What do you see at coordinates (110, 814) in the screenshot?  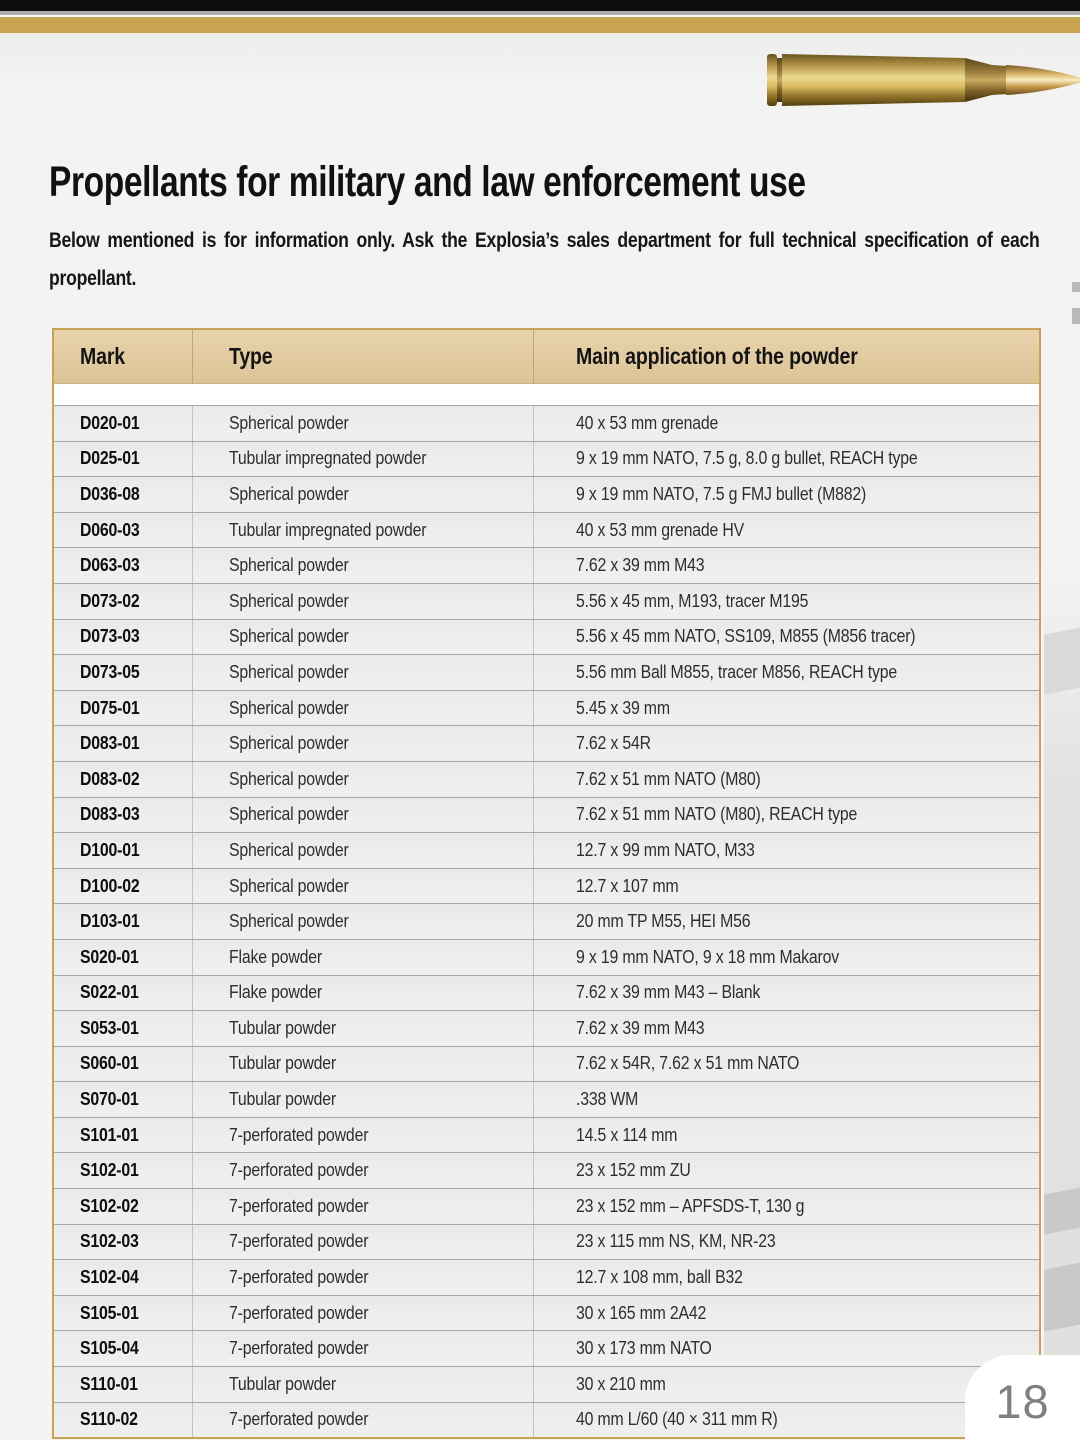 I see `cell-mark: D083-03` at bounding box center [110, 814].